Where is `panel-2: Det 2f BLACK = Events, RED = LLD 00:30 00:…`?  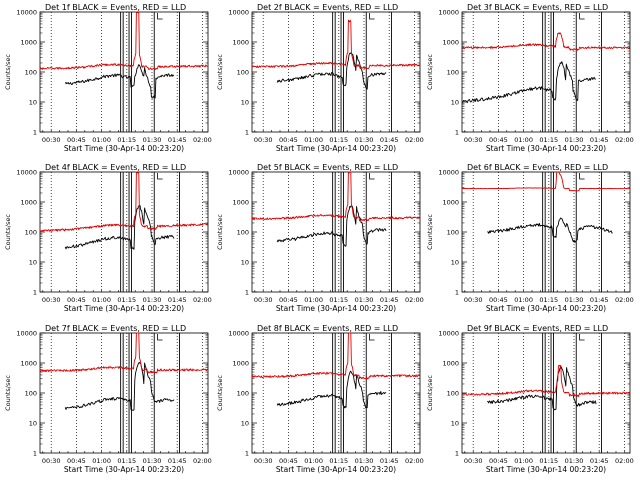 panel-2: Det 2f BLACK = Events, RED = LLD 00:30 00:… is located at coordinates (320, 78).